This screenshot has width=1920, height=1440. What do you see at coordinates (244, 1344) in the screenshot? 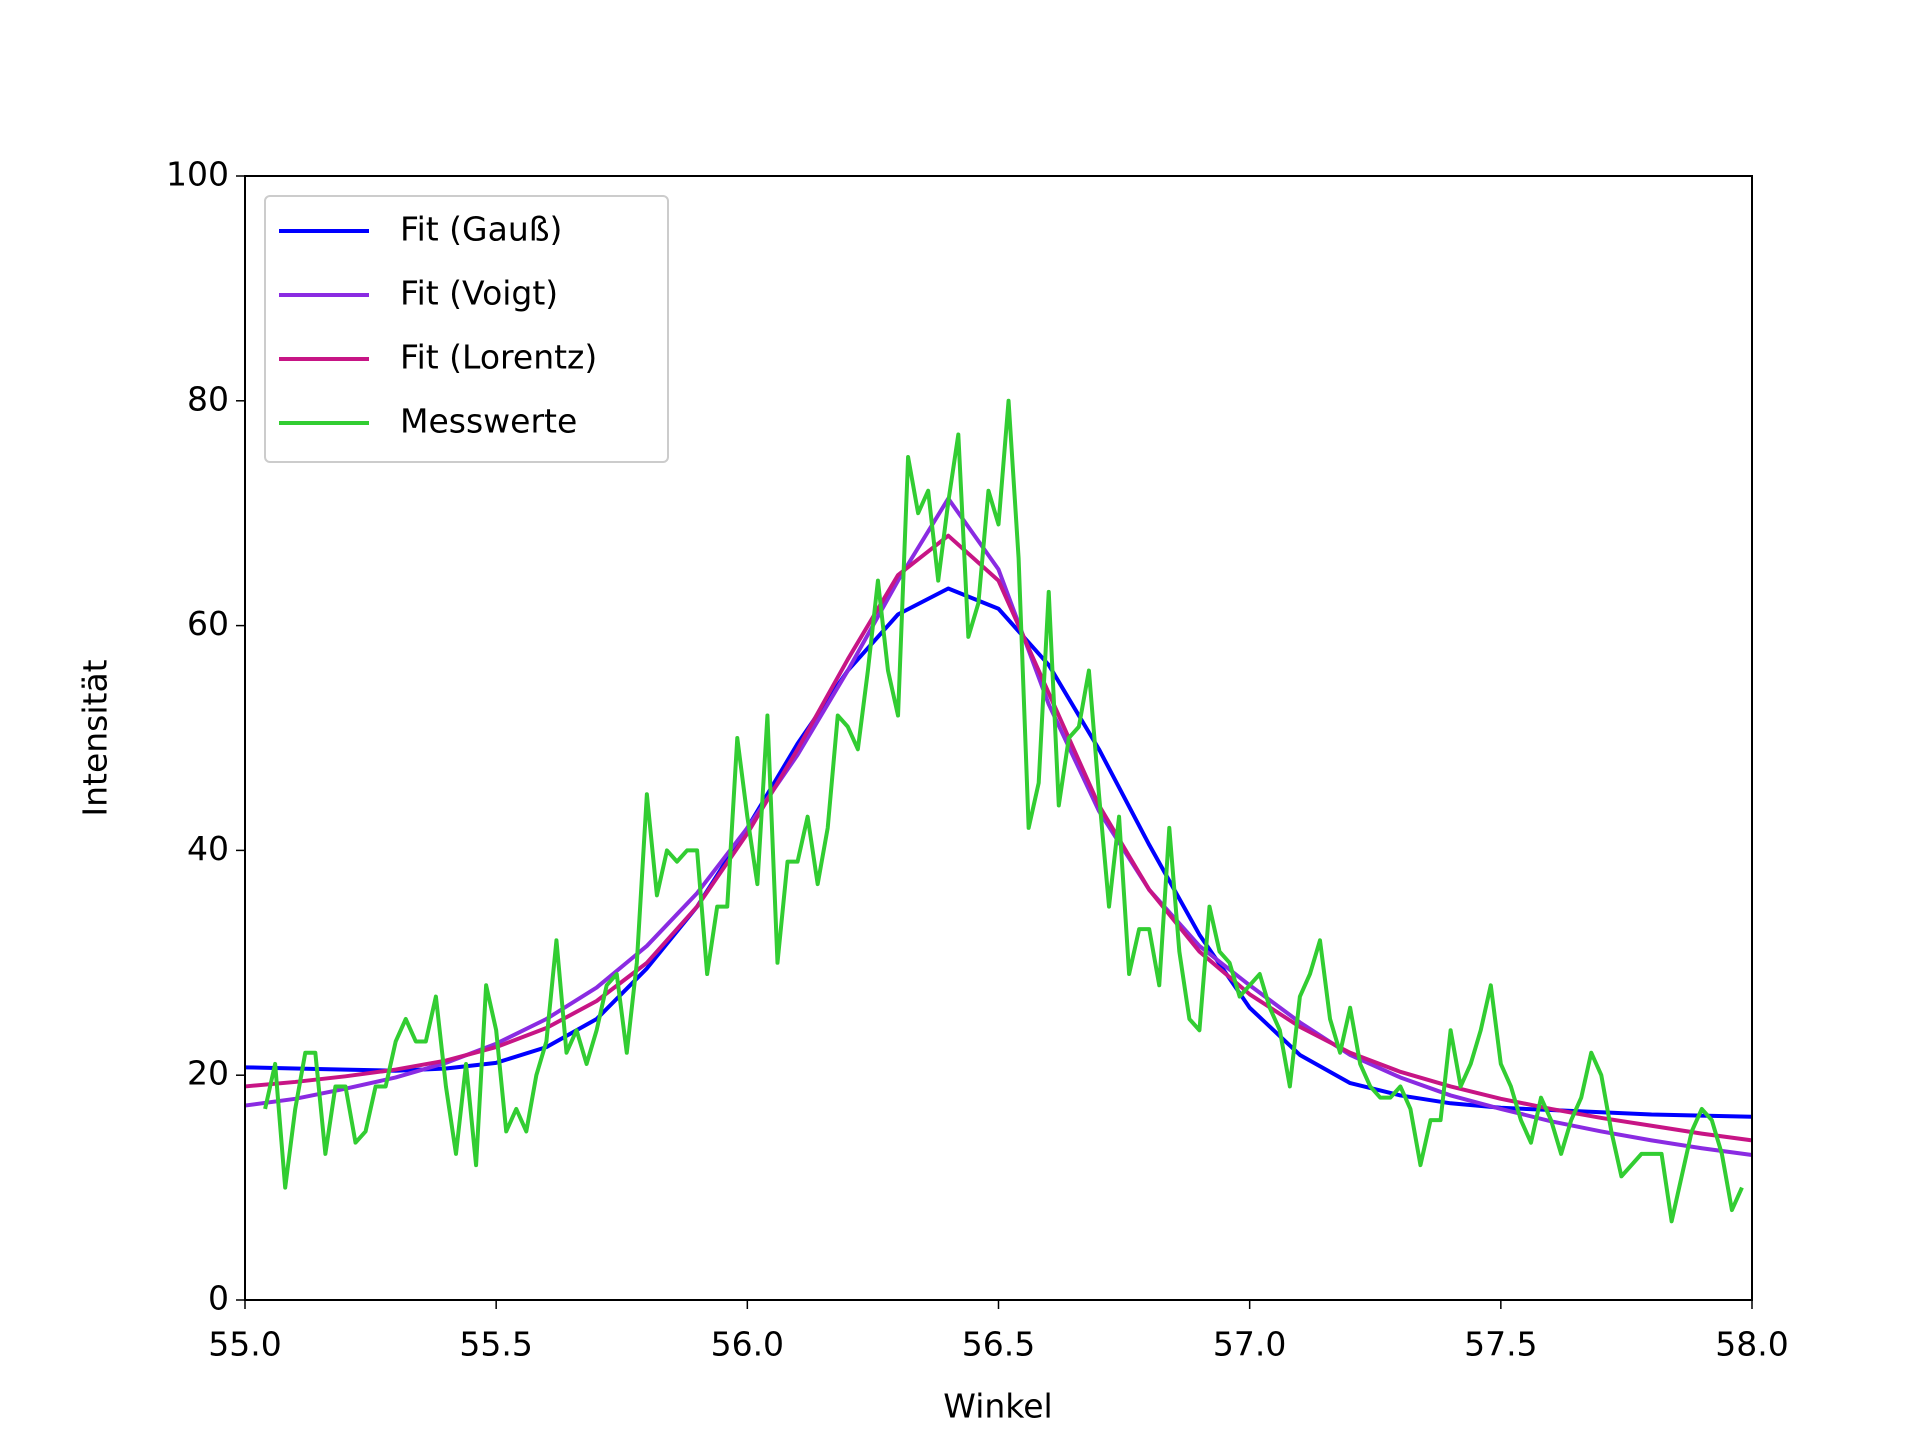
I see `x-tick-label: 55.0` at bounding box center [244, 1344].